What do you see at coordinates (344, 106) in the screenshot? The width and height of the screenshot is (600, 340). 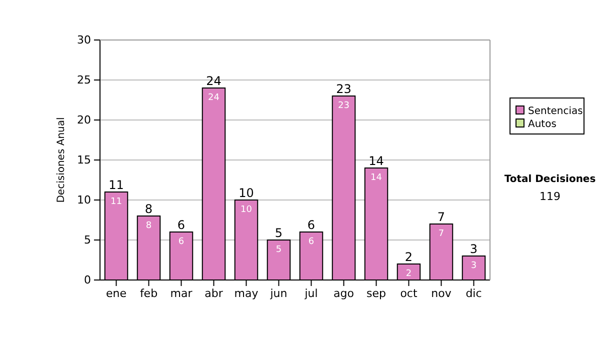 I see `data-label: 23` at bounding box center [344, 106].